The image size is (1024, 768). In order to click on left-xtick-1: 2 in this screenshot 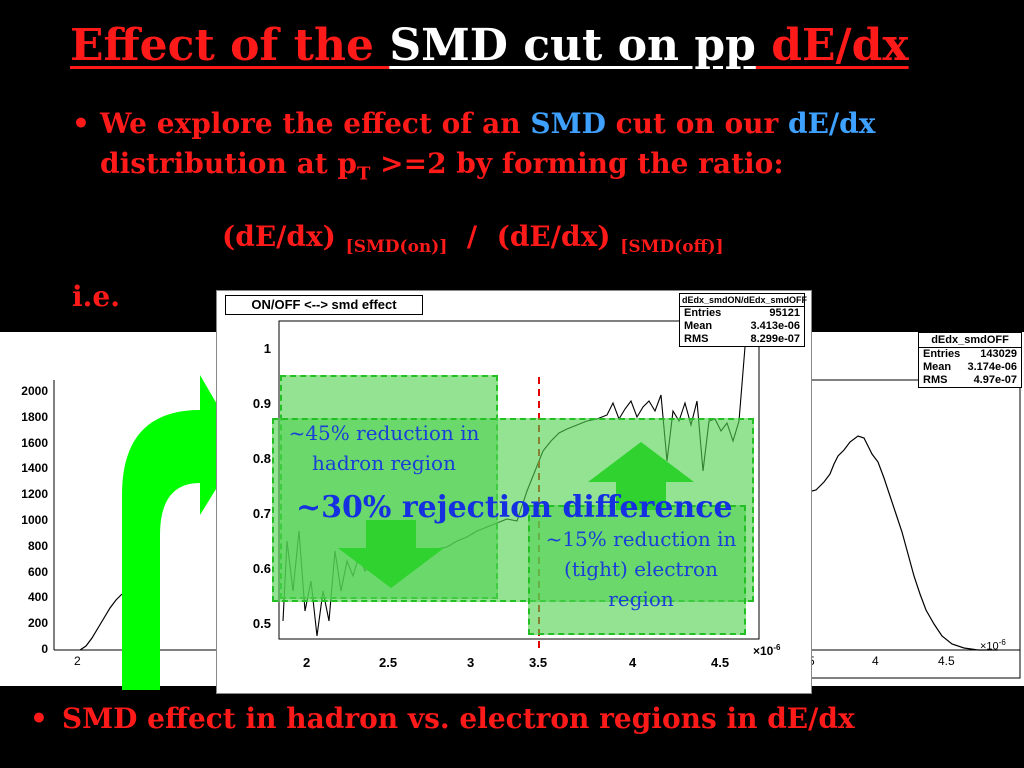, I will do `click(77, 661)`.